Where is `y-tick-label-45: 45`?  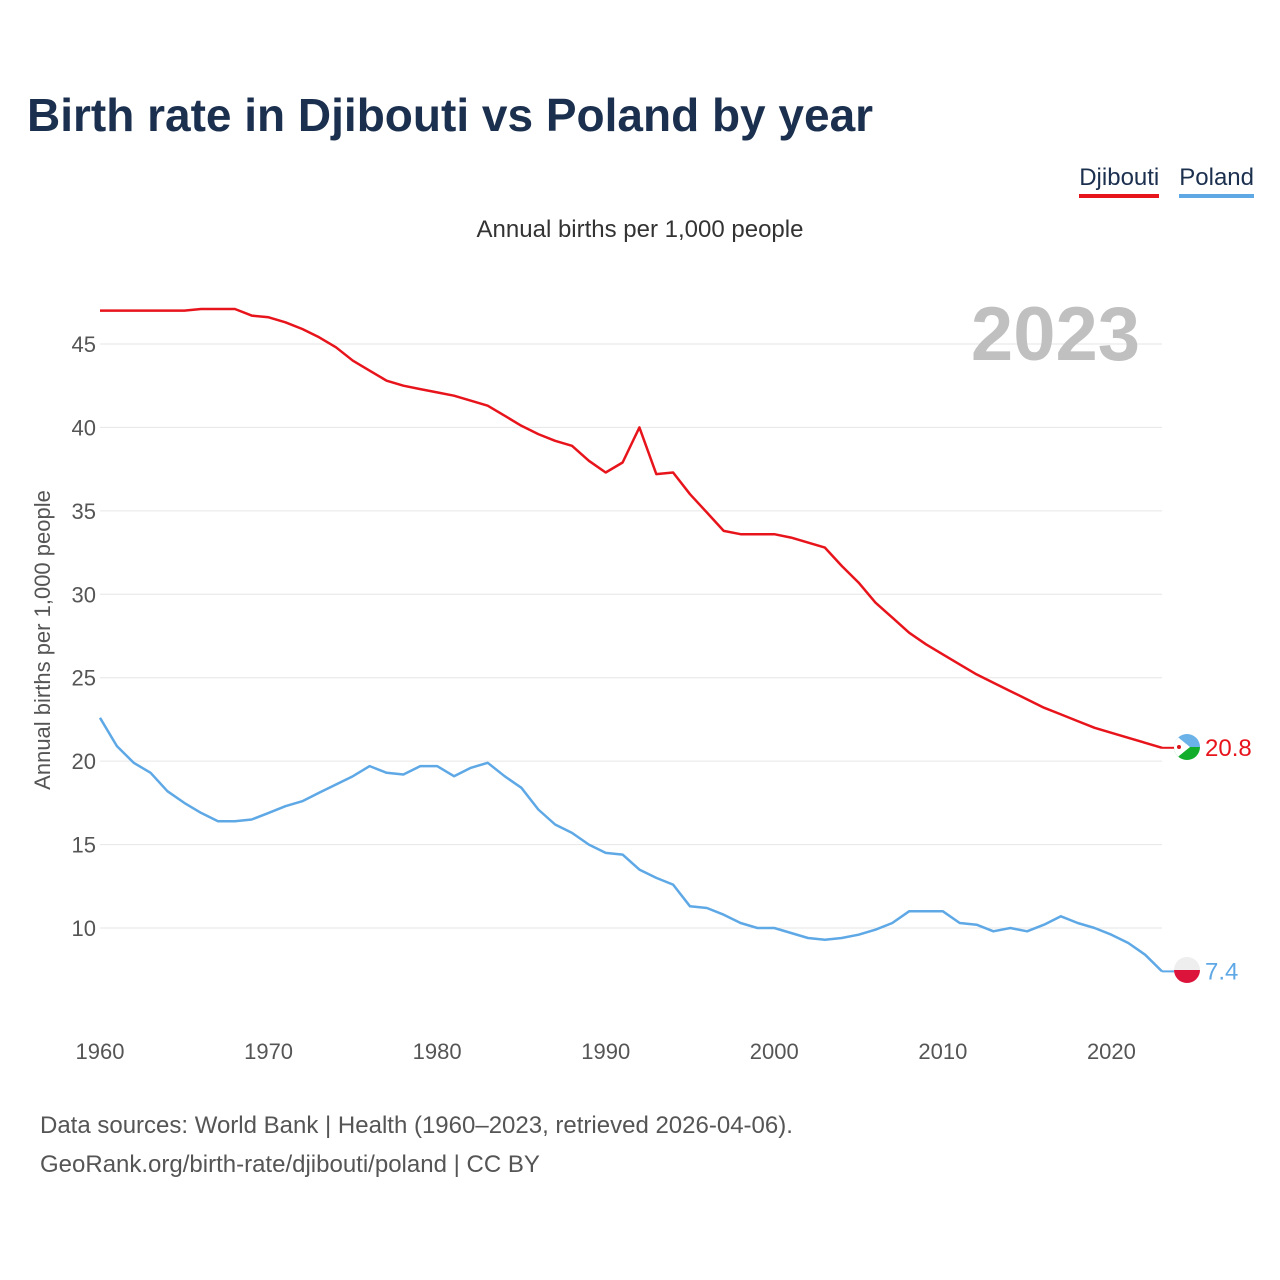 y-tick-label-45: 45 is located at coordinates (84, 344).